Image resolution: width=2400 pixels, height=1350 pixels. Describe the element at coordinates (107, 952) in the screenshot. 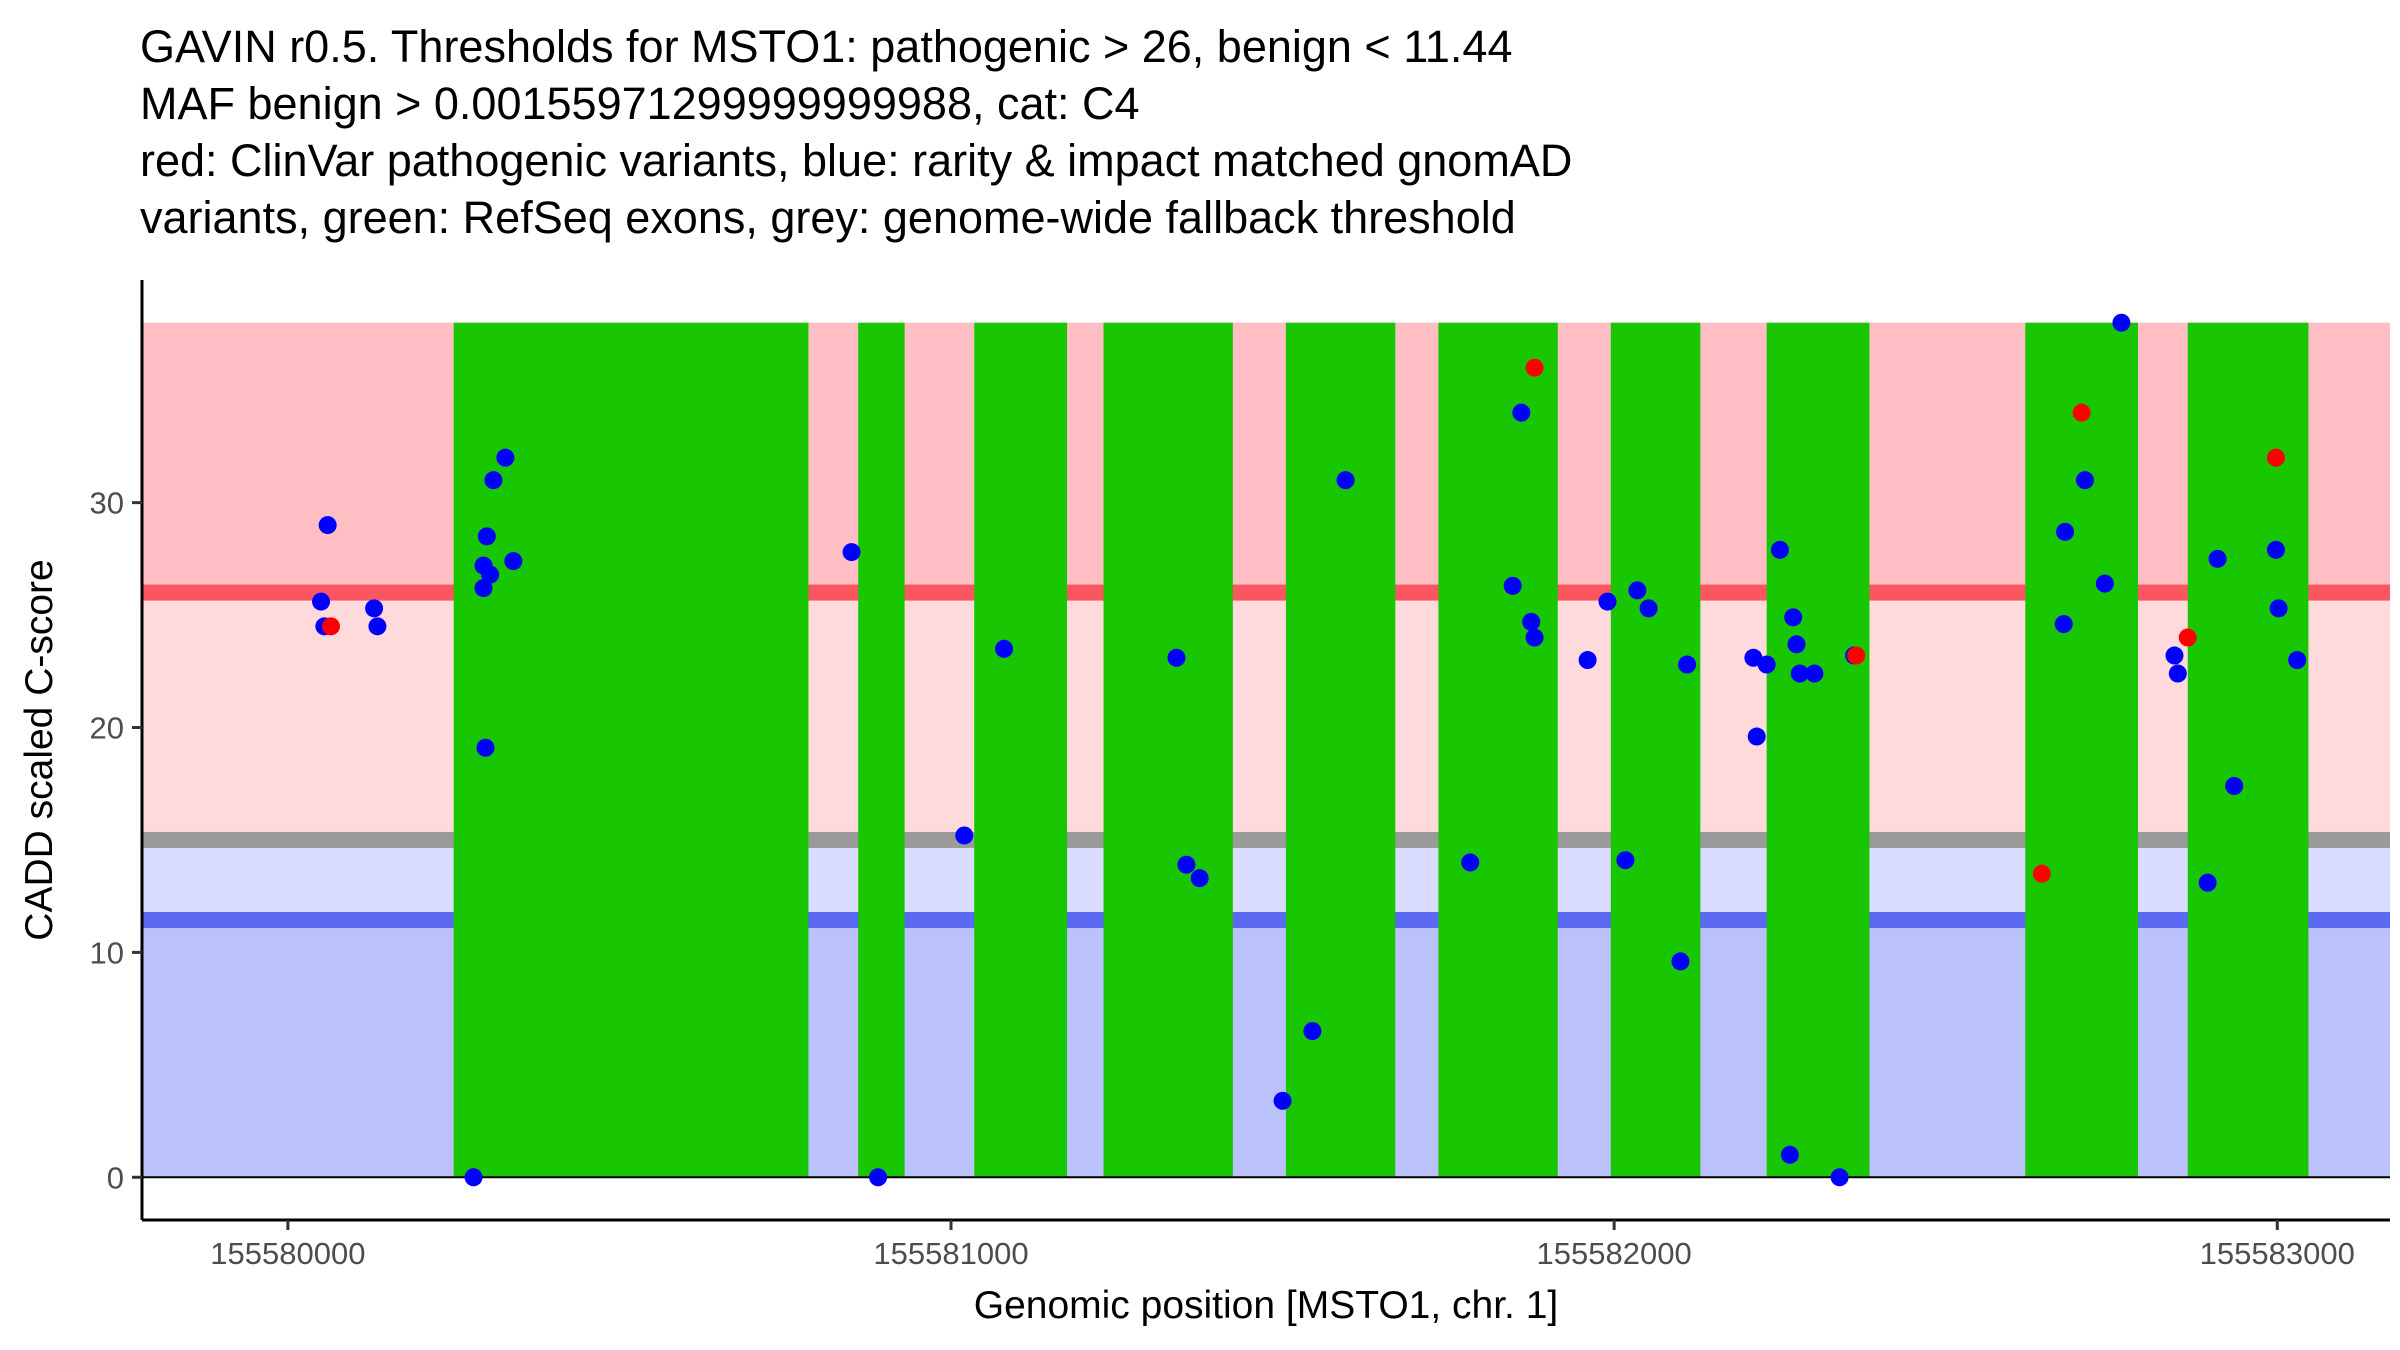

I see `y-tick-label: 10` at that location.